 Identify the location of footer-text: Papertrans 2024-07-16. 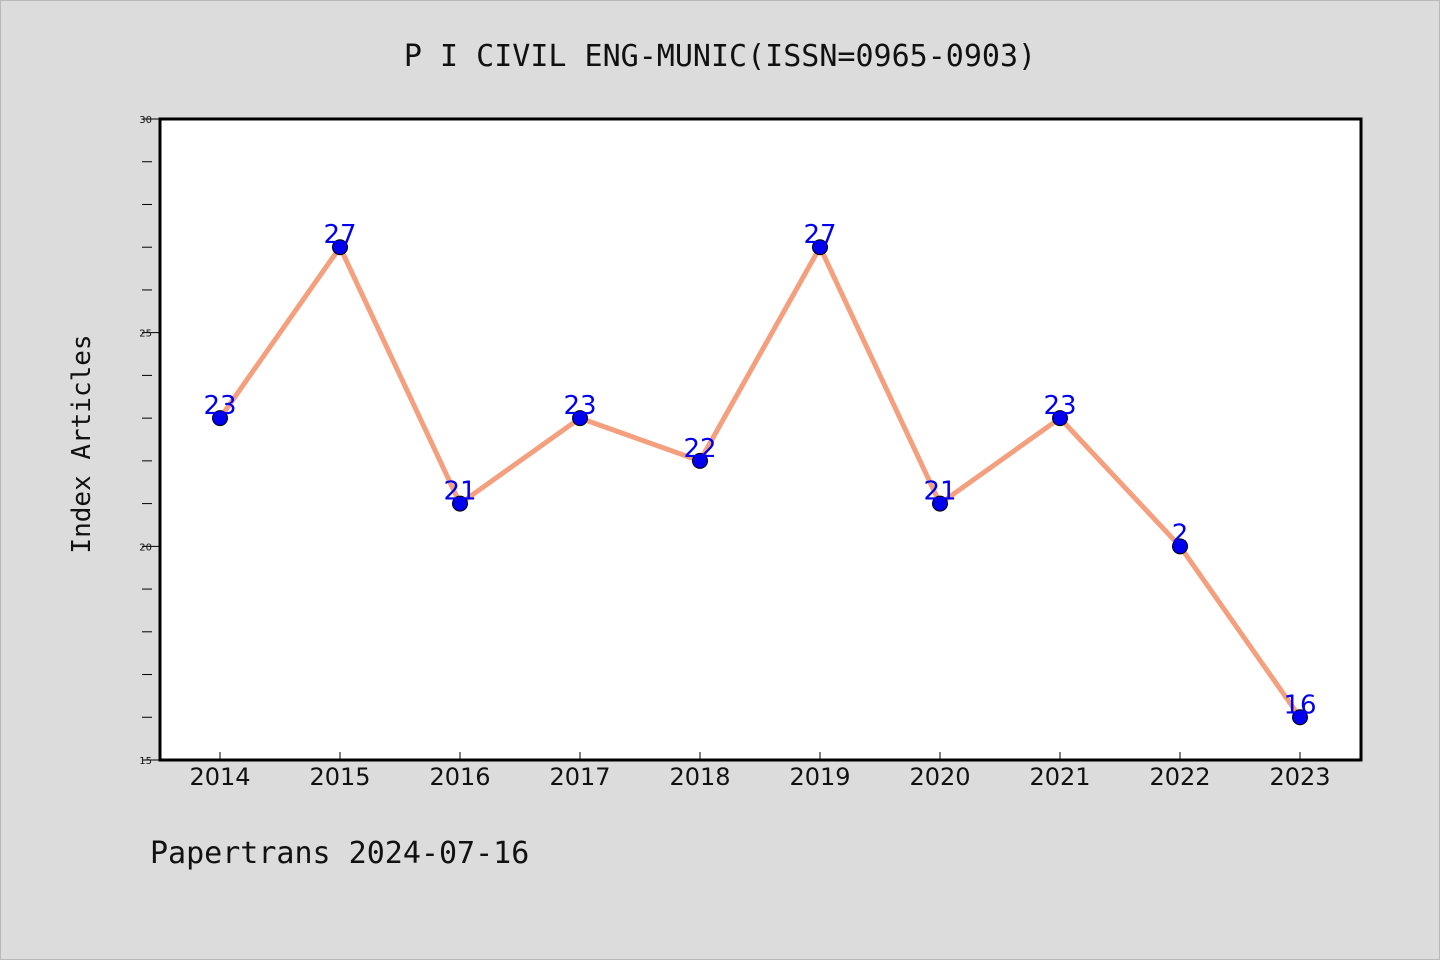
(339, 853).